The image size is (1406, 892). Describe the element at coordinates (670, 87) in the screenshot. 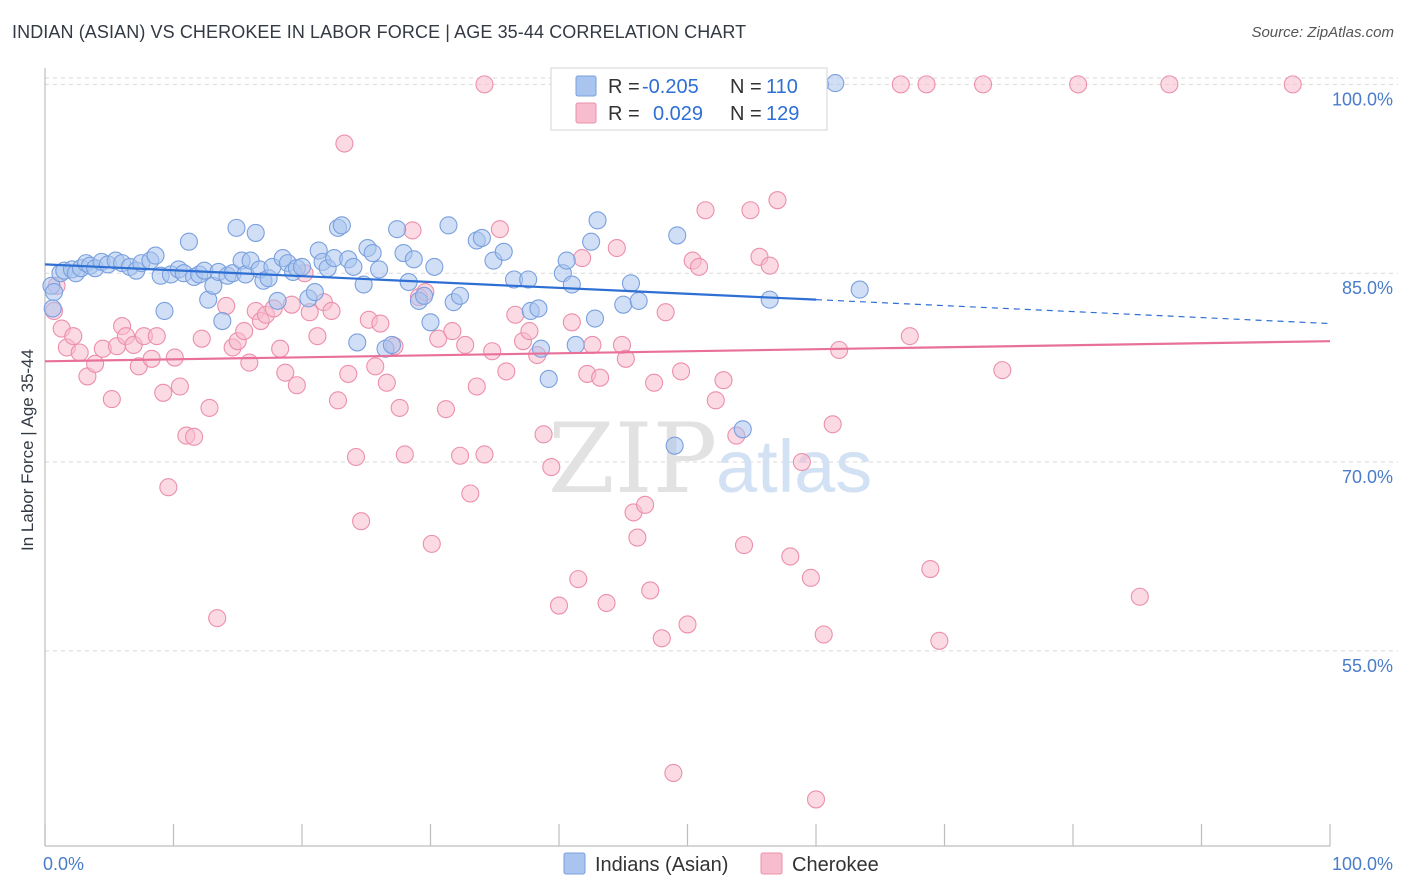

I see `legend-r-value-1: -0.205` at that location.